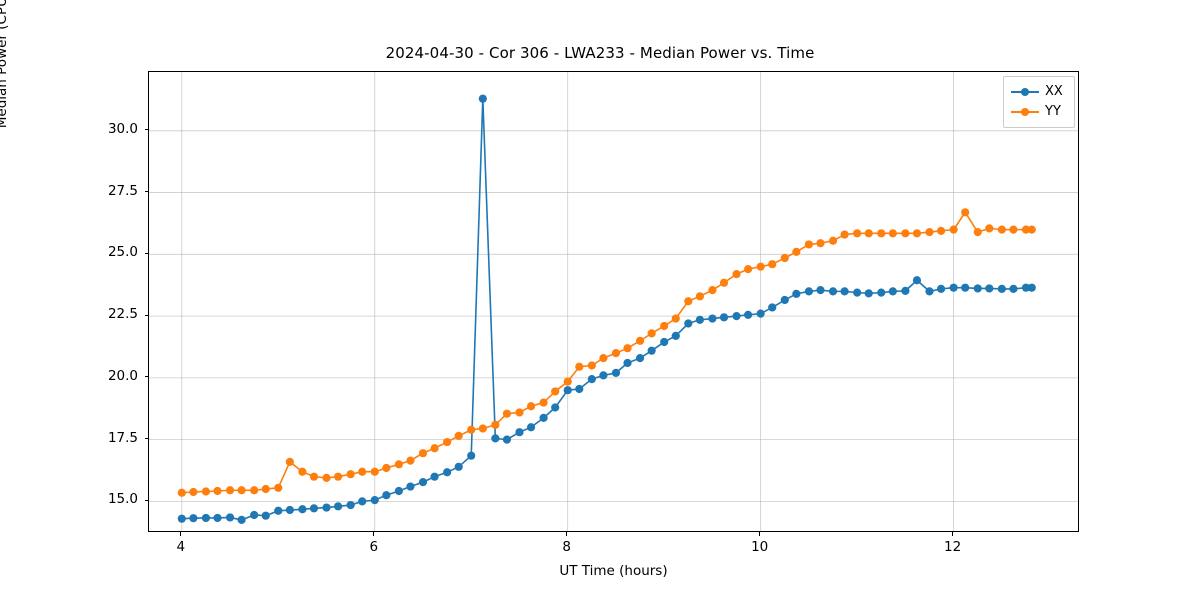  I want to click on legend-marker-xx, so click(1025, 92).